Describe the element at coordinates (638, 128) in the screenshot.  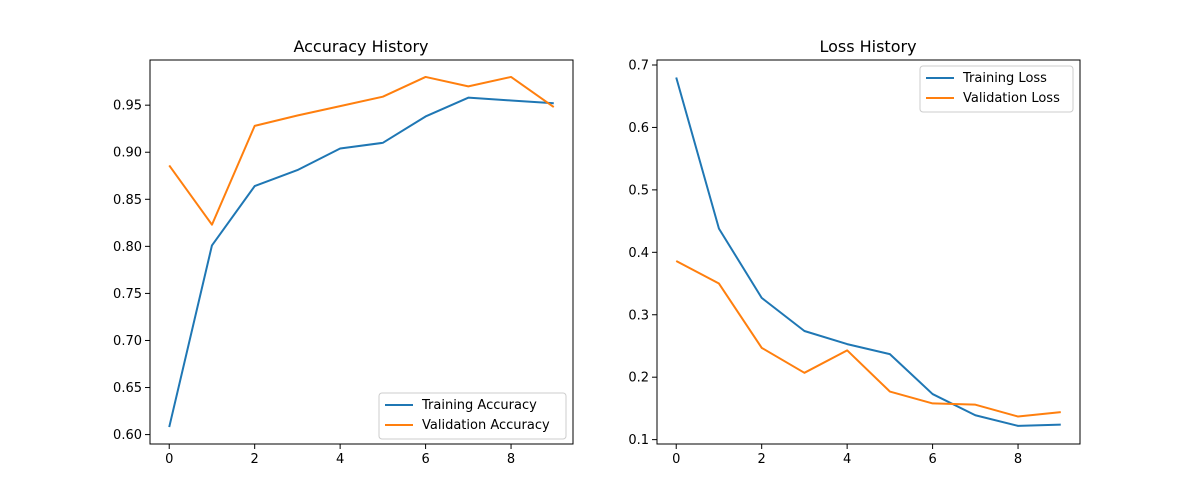
I see `y-tick-label: 0.6` at that location.